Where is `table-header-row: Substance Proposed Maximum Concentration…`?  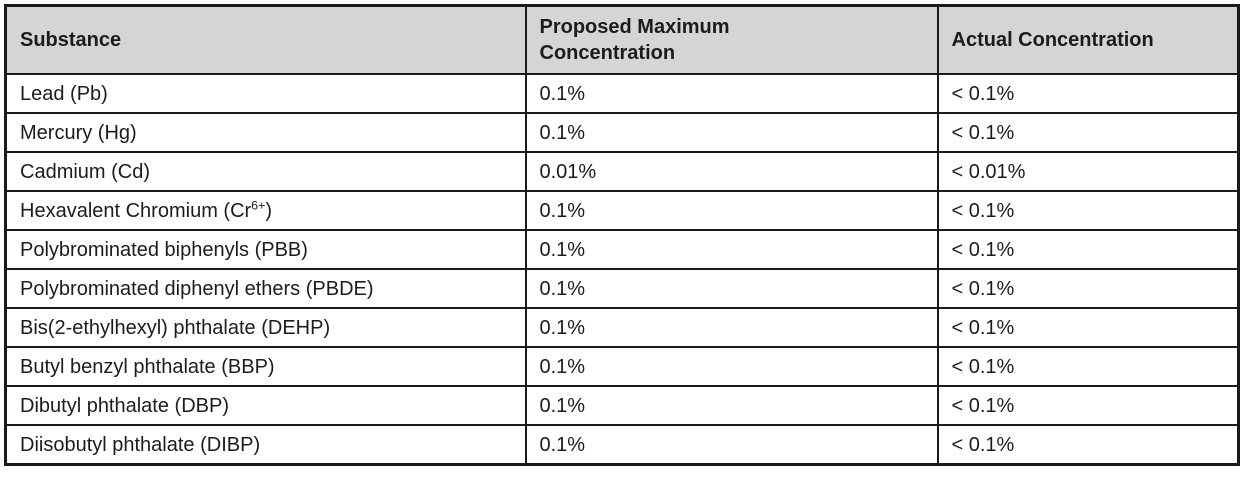
table-header-row: Substance Proposed Maximum Concentration… is located at coordinates (622, 39).